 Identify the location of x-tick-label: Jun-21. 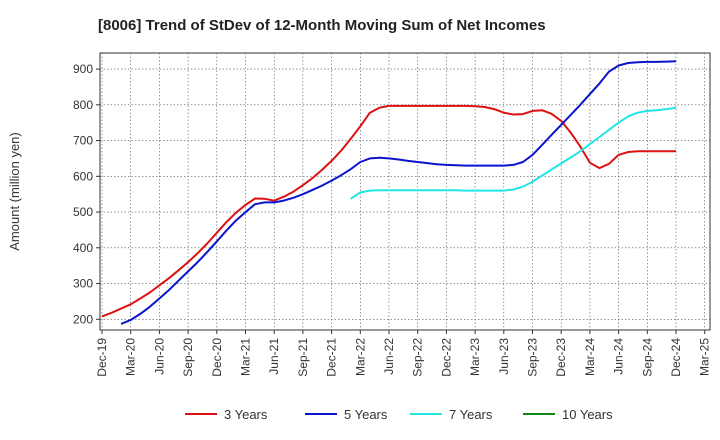
(274, 356).